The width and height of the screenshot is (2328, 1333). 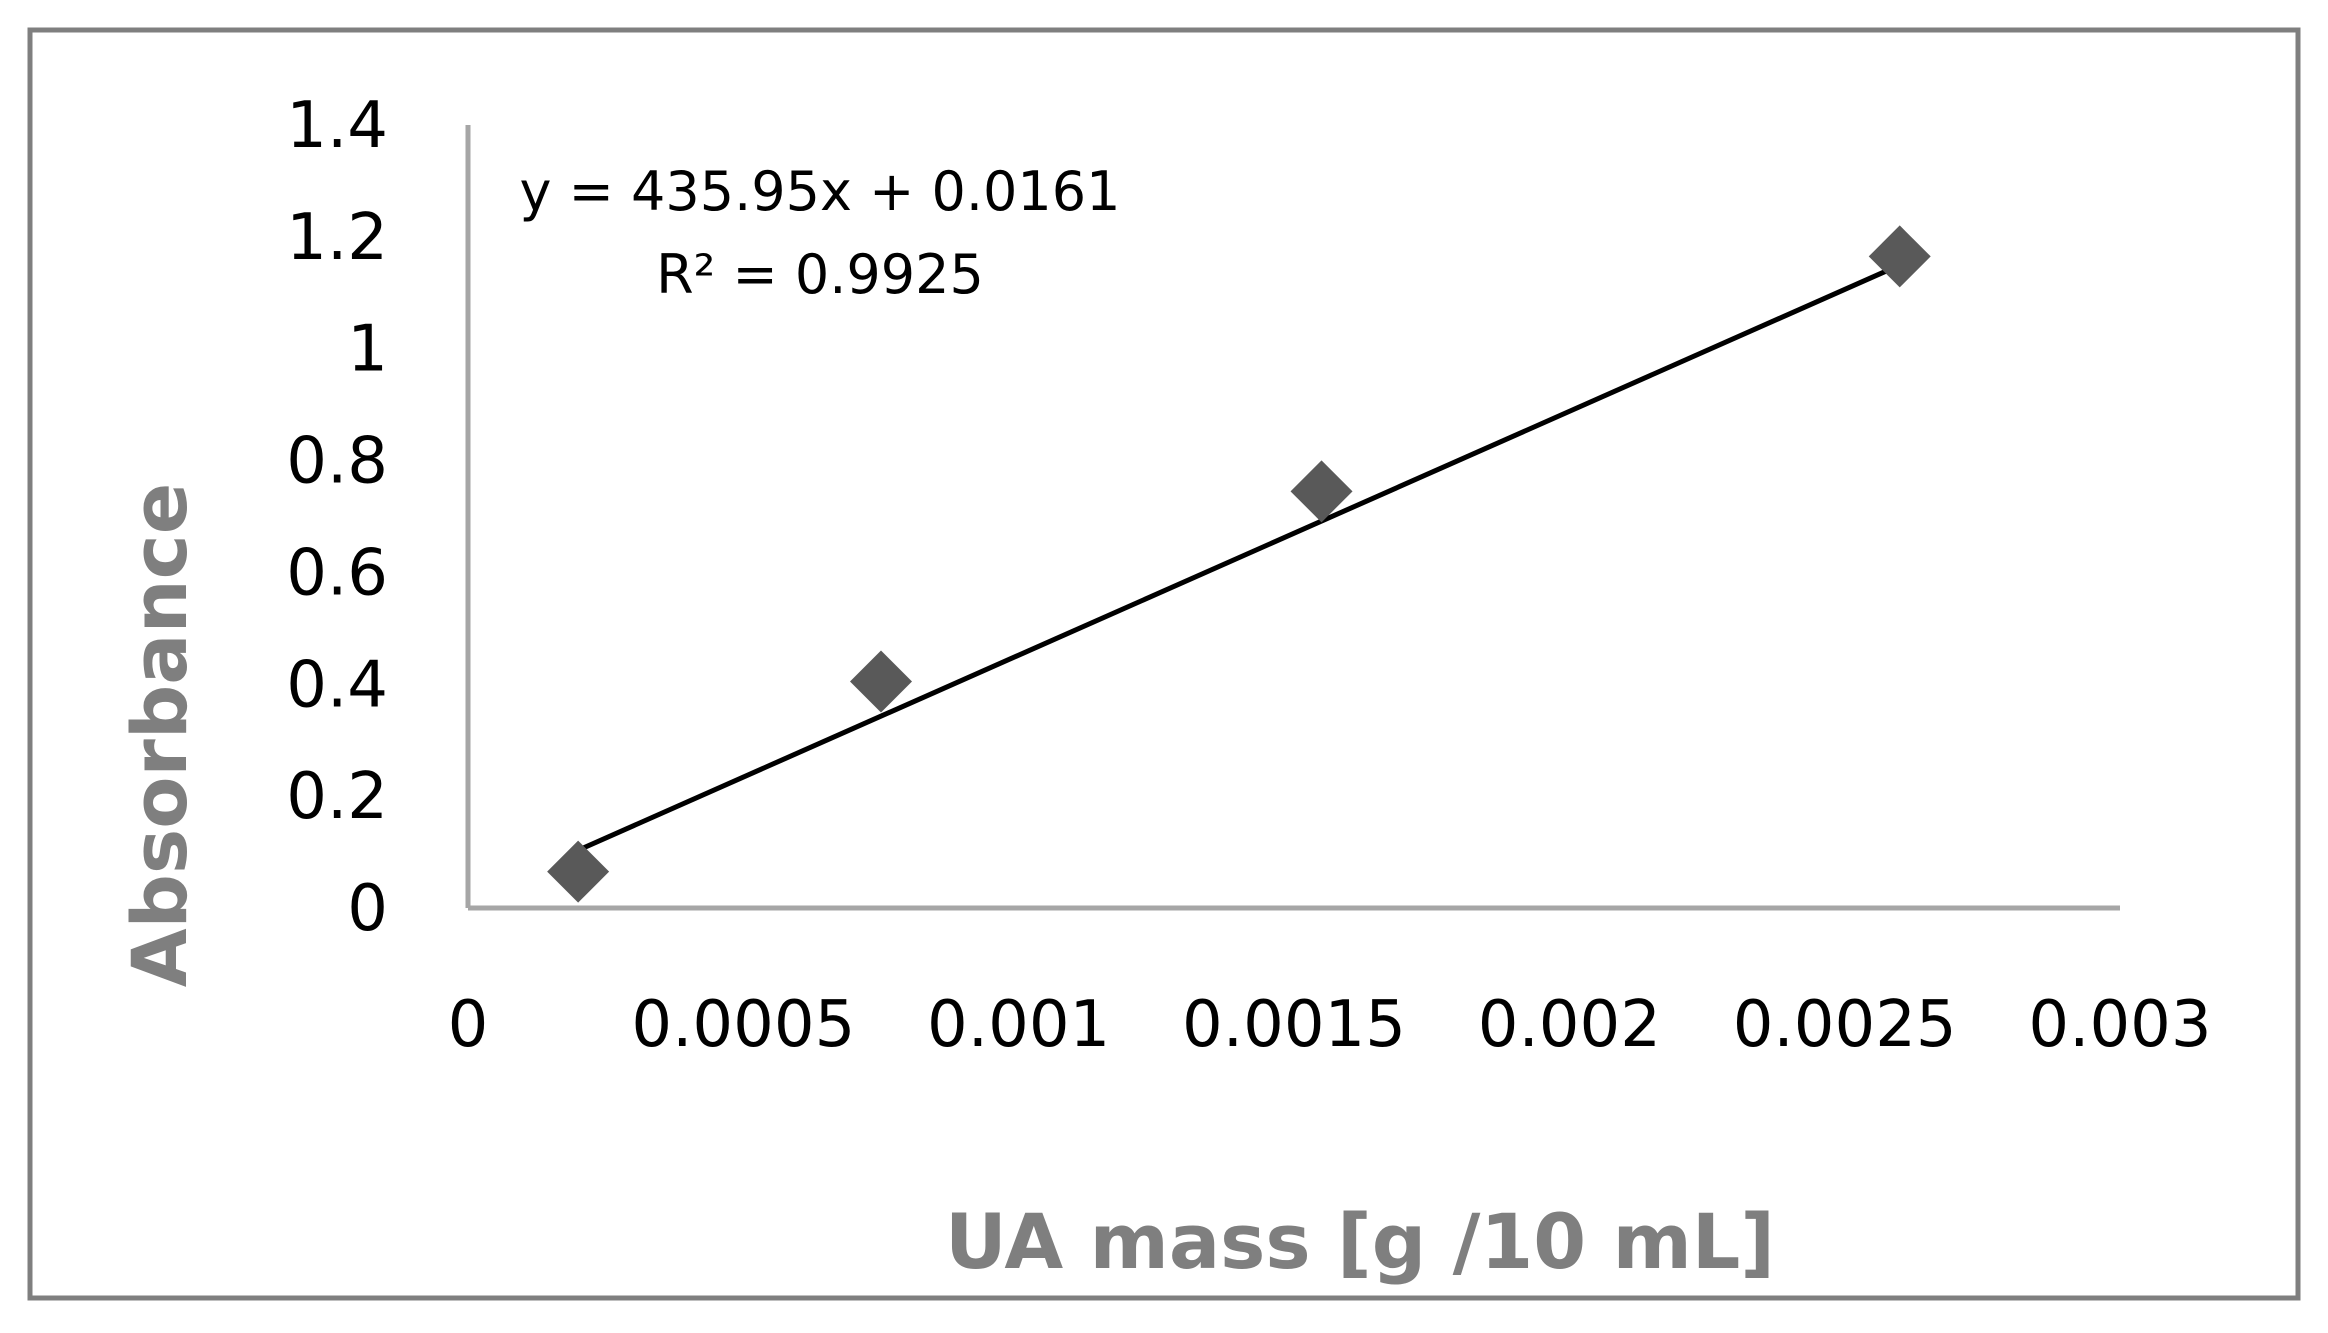 What do you see at coordinates (337, 573) in the screenshot?
I see `y-tick-label-3: 0.6` at bounding box center [337, 573].